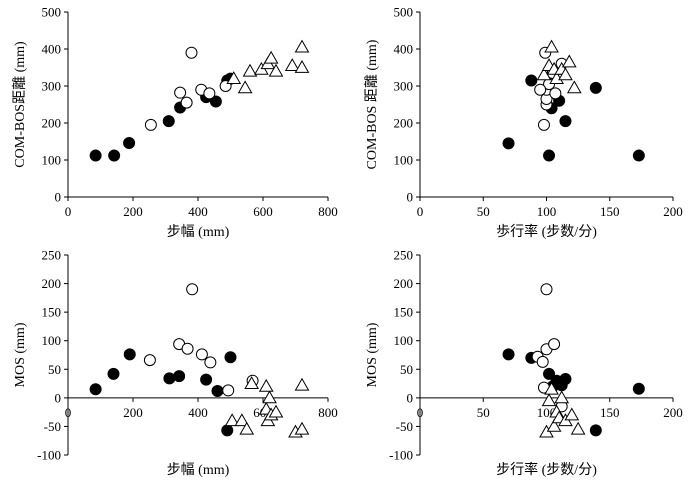 Image resolution: width=700 pixels, height=490 pixels. I want to click on x-axis-label: 步行率 (步数/分), so click(546, 469).